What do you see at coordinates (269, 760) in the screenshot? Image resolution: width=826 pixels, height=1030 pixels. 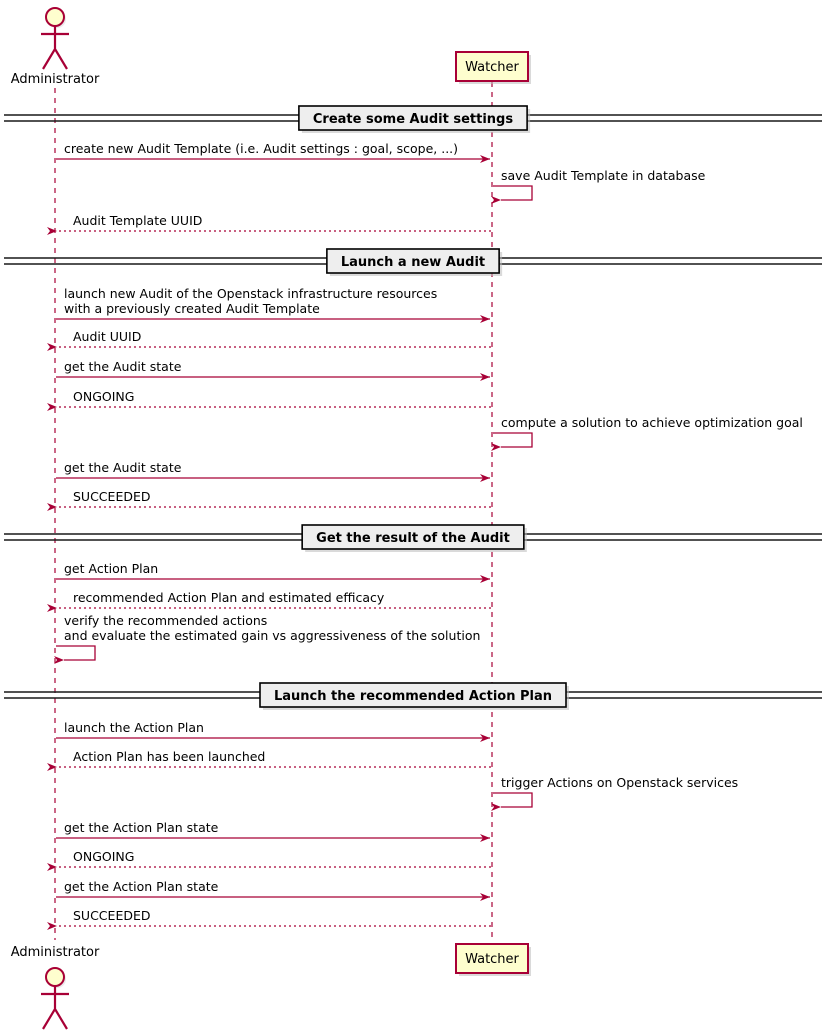 I see `message-return: Action Plan has been launched` at bounding box center [269, 760].